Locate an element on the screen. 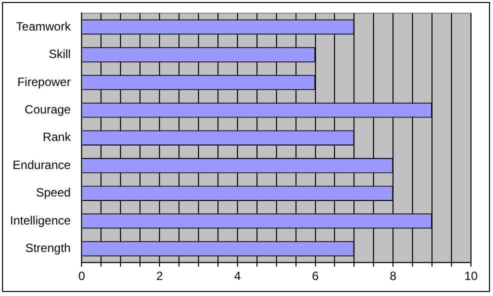 This screenshot has width=493, height=296. y-tick-label: Speed is located at coordinates (53, 193).